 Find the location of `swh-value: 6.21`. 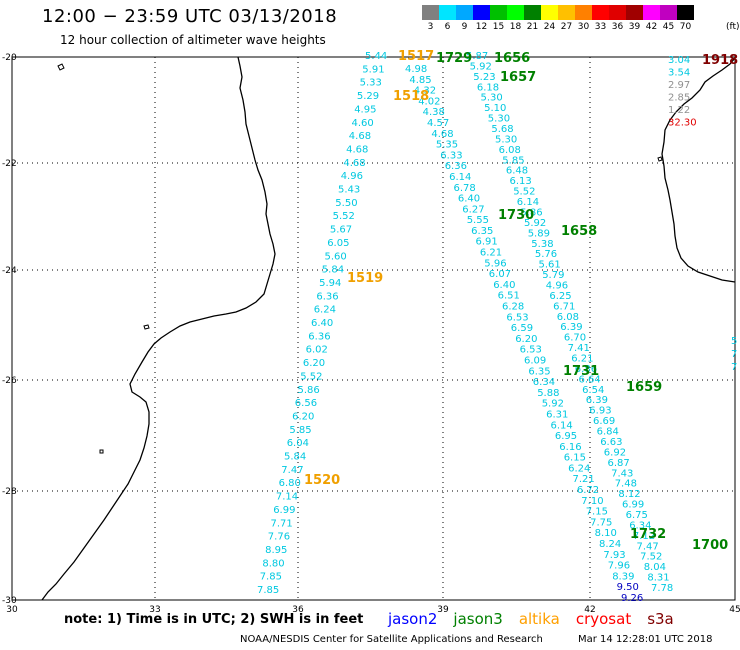

swh-value: 6.21 is located at coordinates (491, 253).